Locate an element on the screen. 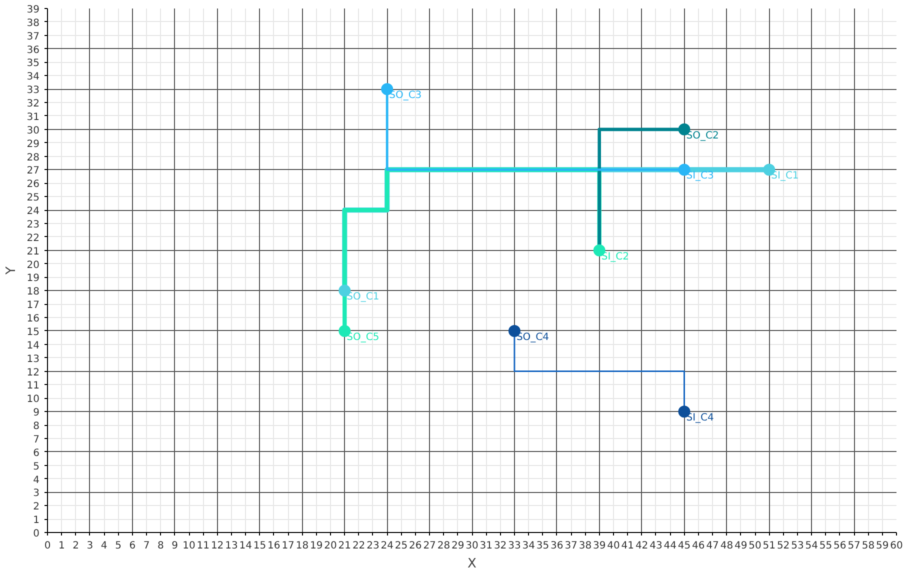 The image size is (904, 574). x-tick-label: 41 is located at coordinates (627, 546).